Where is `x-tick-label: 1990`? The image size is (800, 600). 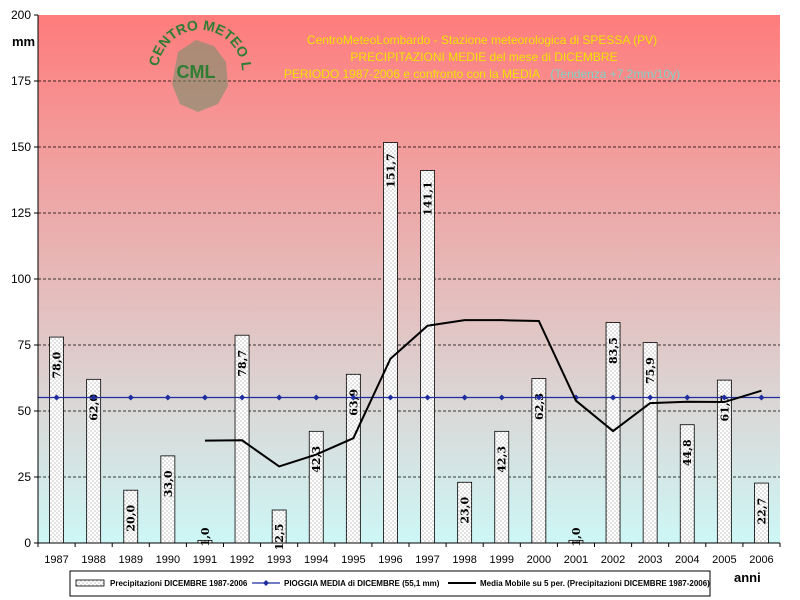 x-tick-label: 1990 is located at coordinates (168, 560).